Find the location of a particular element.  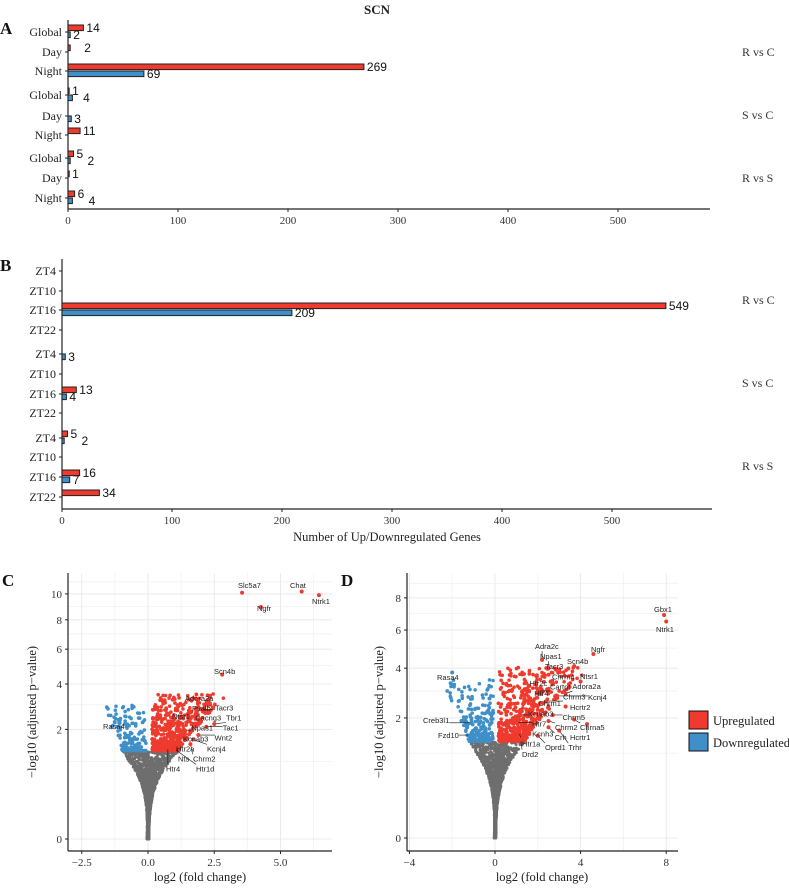

gene-label: Rasa4 is located at coordinates (114, 726).